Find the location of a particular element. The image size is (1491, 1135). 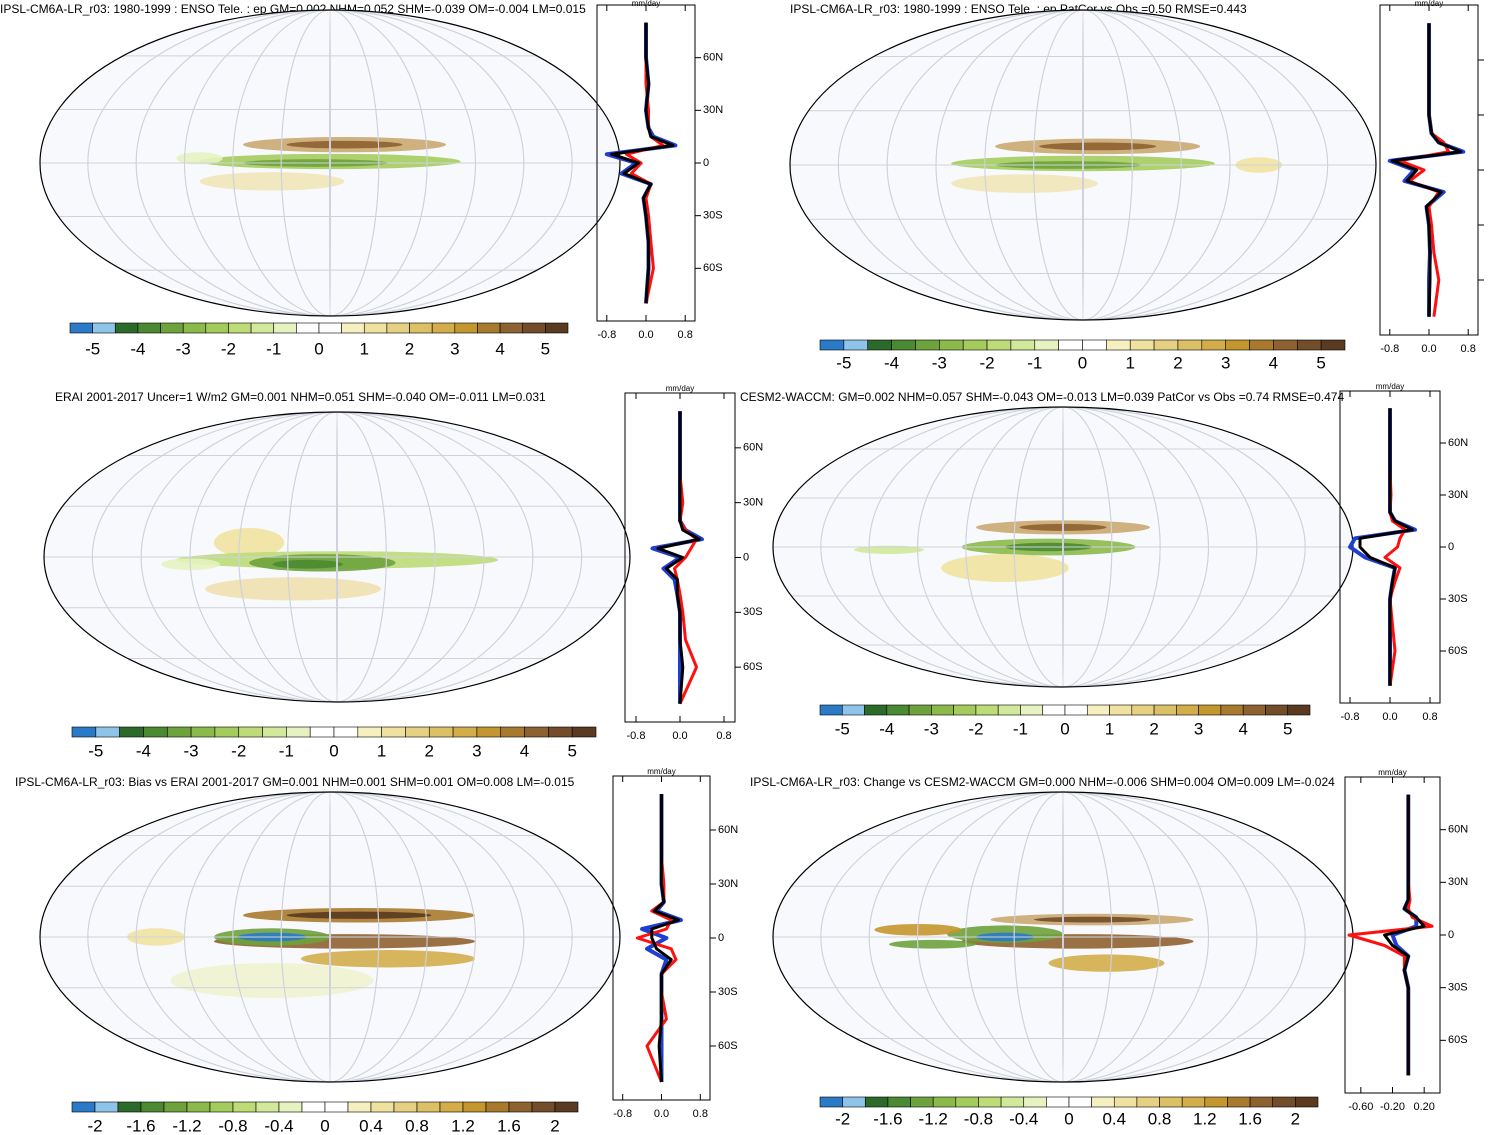

colorbar-label: 0.8 is located at coordinates (417, 1125).